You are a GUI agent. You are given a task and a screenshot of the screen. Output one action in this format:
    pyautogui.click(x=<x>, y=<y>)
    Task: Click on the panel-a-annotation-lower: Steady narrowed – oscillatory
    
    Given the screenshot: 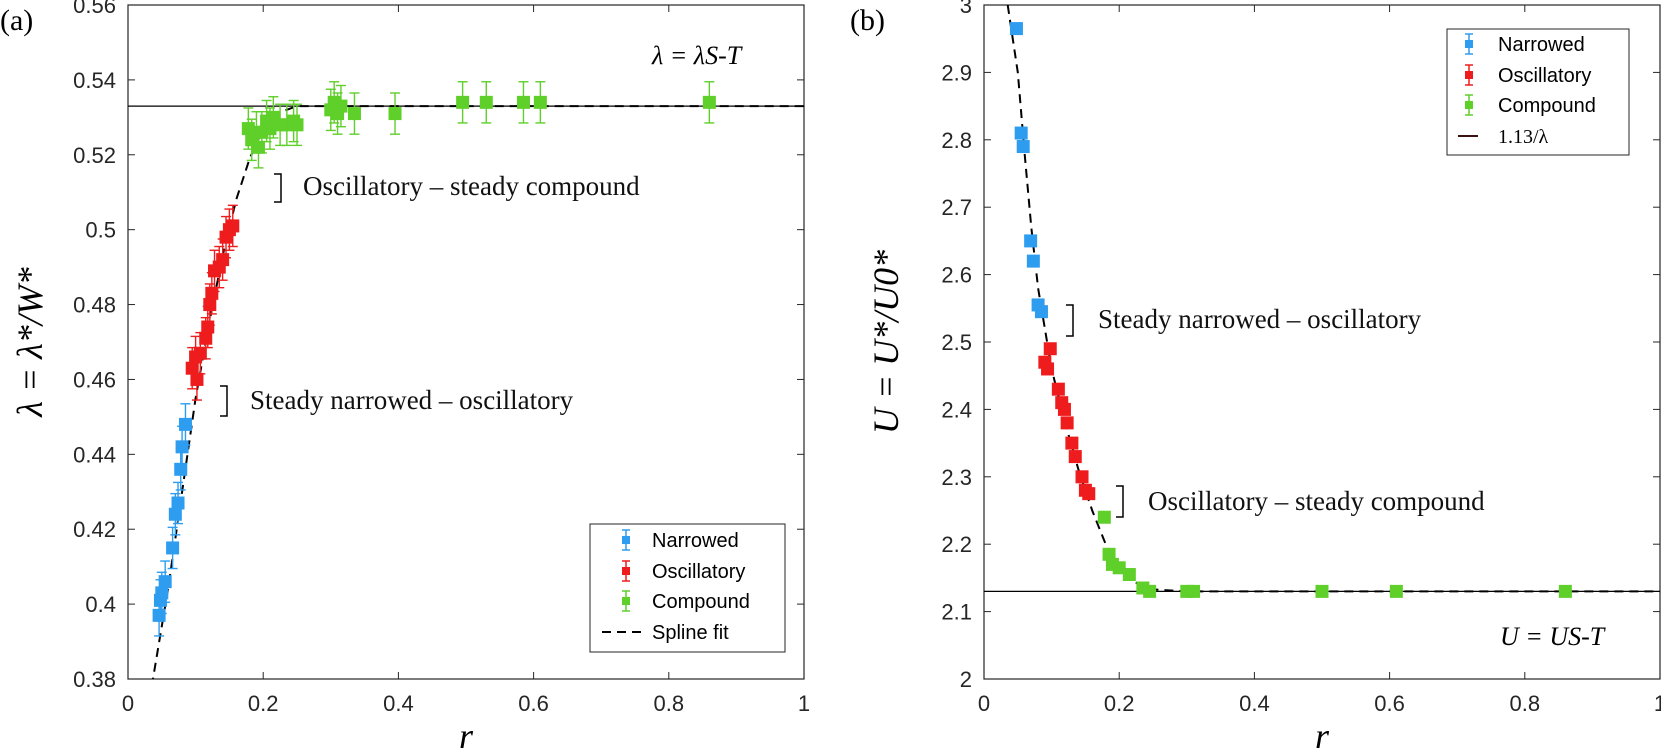 What is the action you would take?
    pyautogui.click(x=412, y=400)
    